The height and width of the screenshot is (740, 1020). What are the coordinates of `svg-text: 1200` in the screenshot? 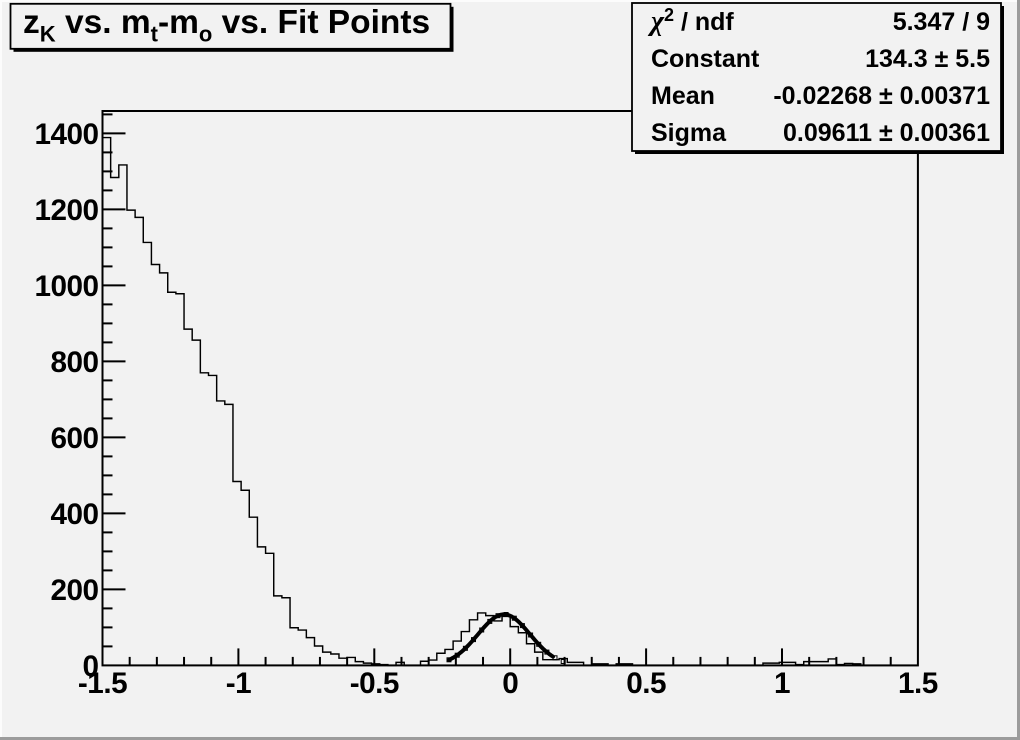 It's located at (66, 210).